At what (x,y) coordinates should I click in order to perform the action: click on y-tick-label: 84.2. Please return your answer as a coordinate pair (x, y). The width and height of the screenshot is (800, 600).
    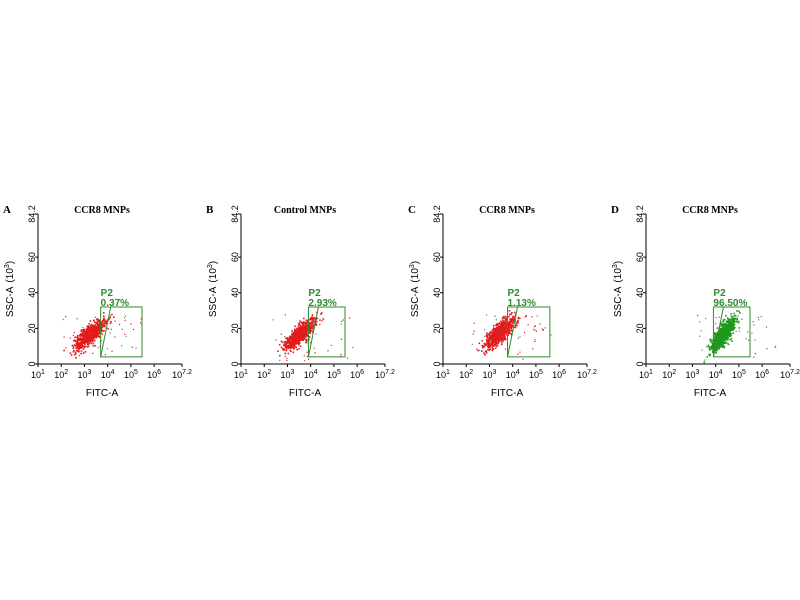
    Looking at the image, I should click on (437, 214).